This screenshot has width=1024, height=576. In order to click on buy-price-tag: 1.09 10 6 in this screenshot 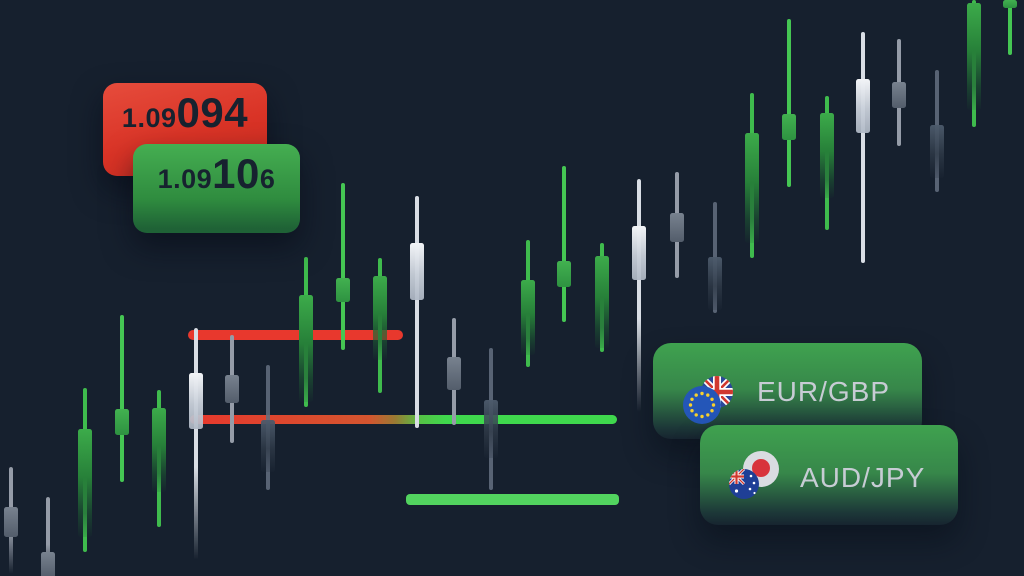, I will do `click(216, 188)`.